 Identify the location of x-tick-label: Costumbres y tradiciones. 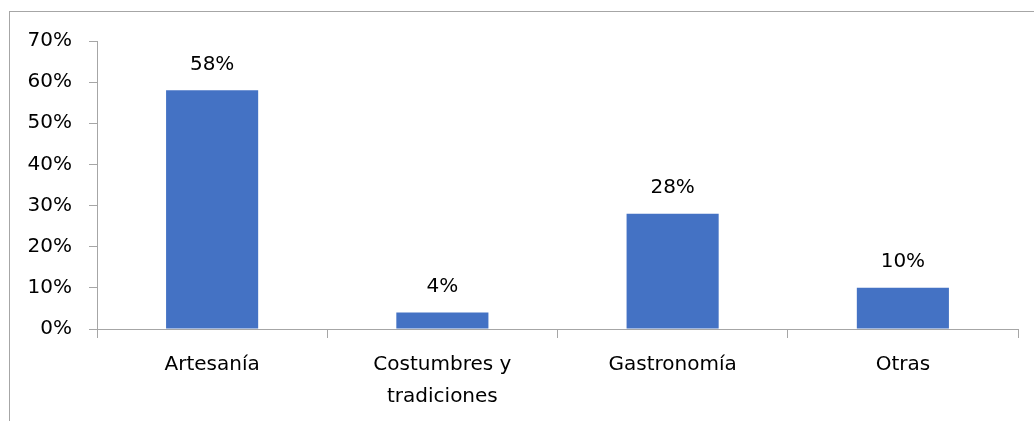
(442, 379).